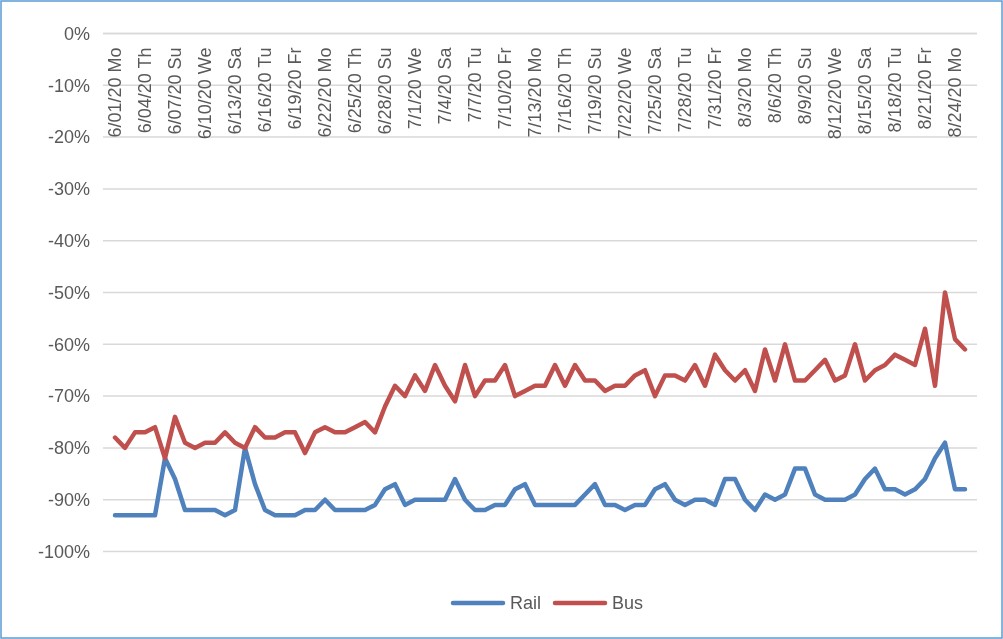 This screenshot has height=639, width=1003. I want to click on x-tick-label: 8/18/20 Tu, so click(895, 90).